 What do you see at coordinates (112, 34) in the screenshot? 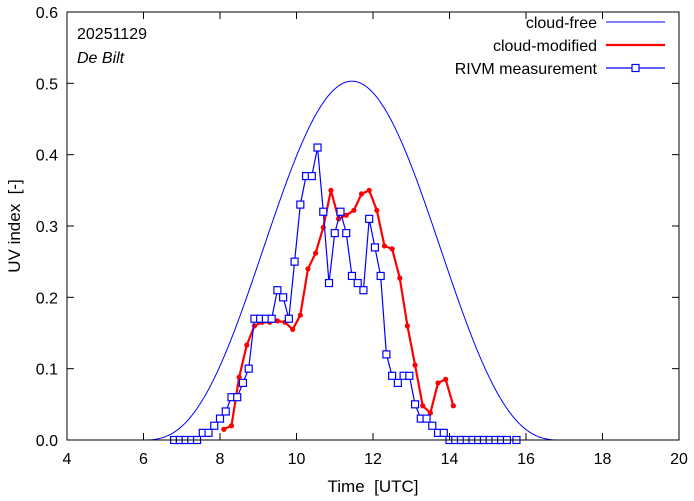
I see `date-annotation: 20251129` at bounding box center [112, 34].